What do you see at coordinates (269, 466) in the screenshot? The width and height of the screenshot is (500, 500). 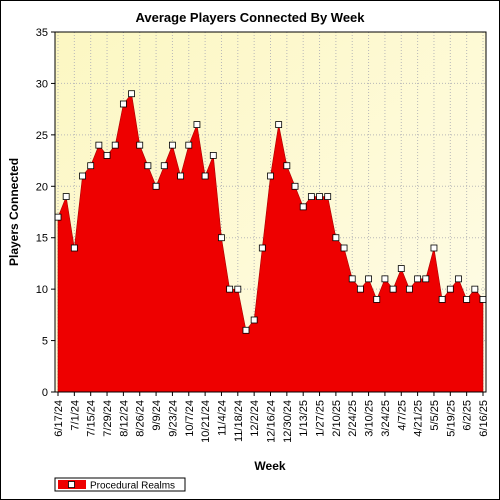 I see `x-axis-label: Week` at bounding box center [269, 466].